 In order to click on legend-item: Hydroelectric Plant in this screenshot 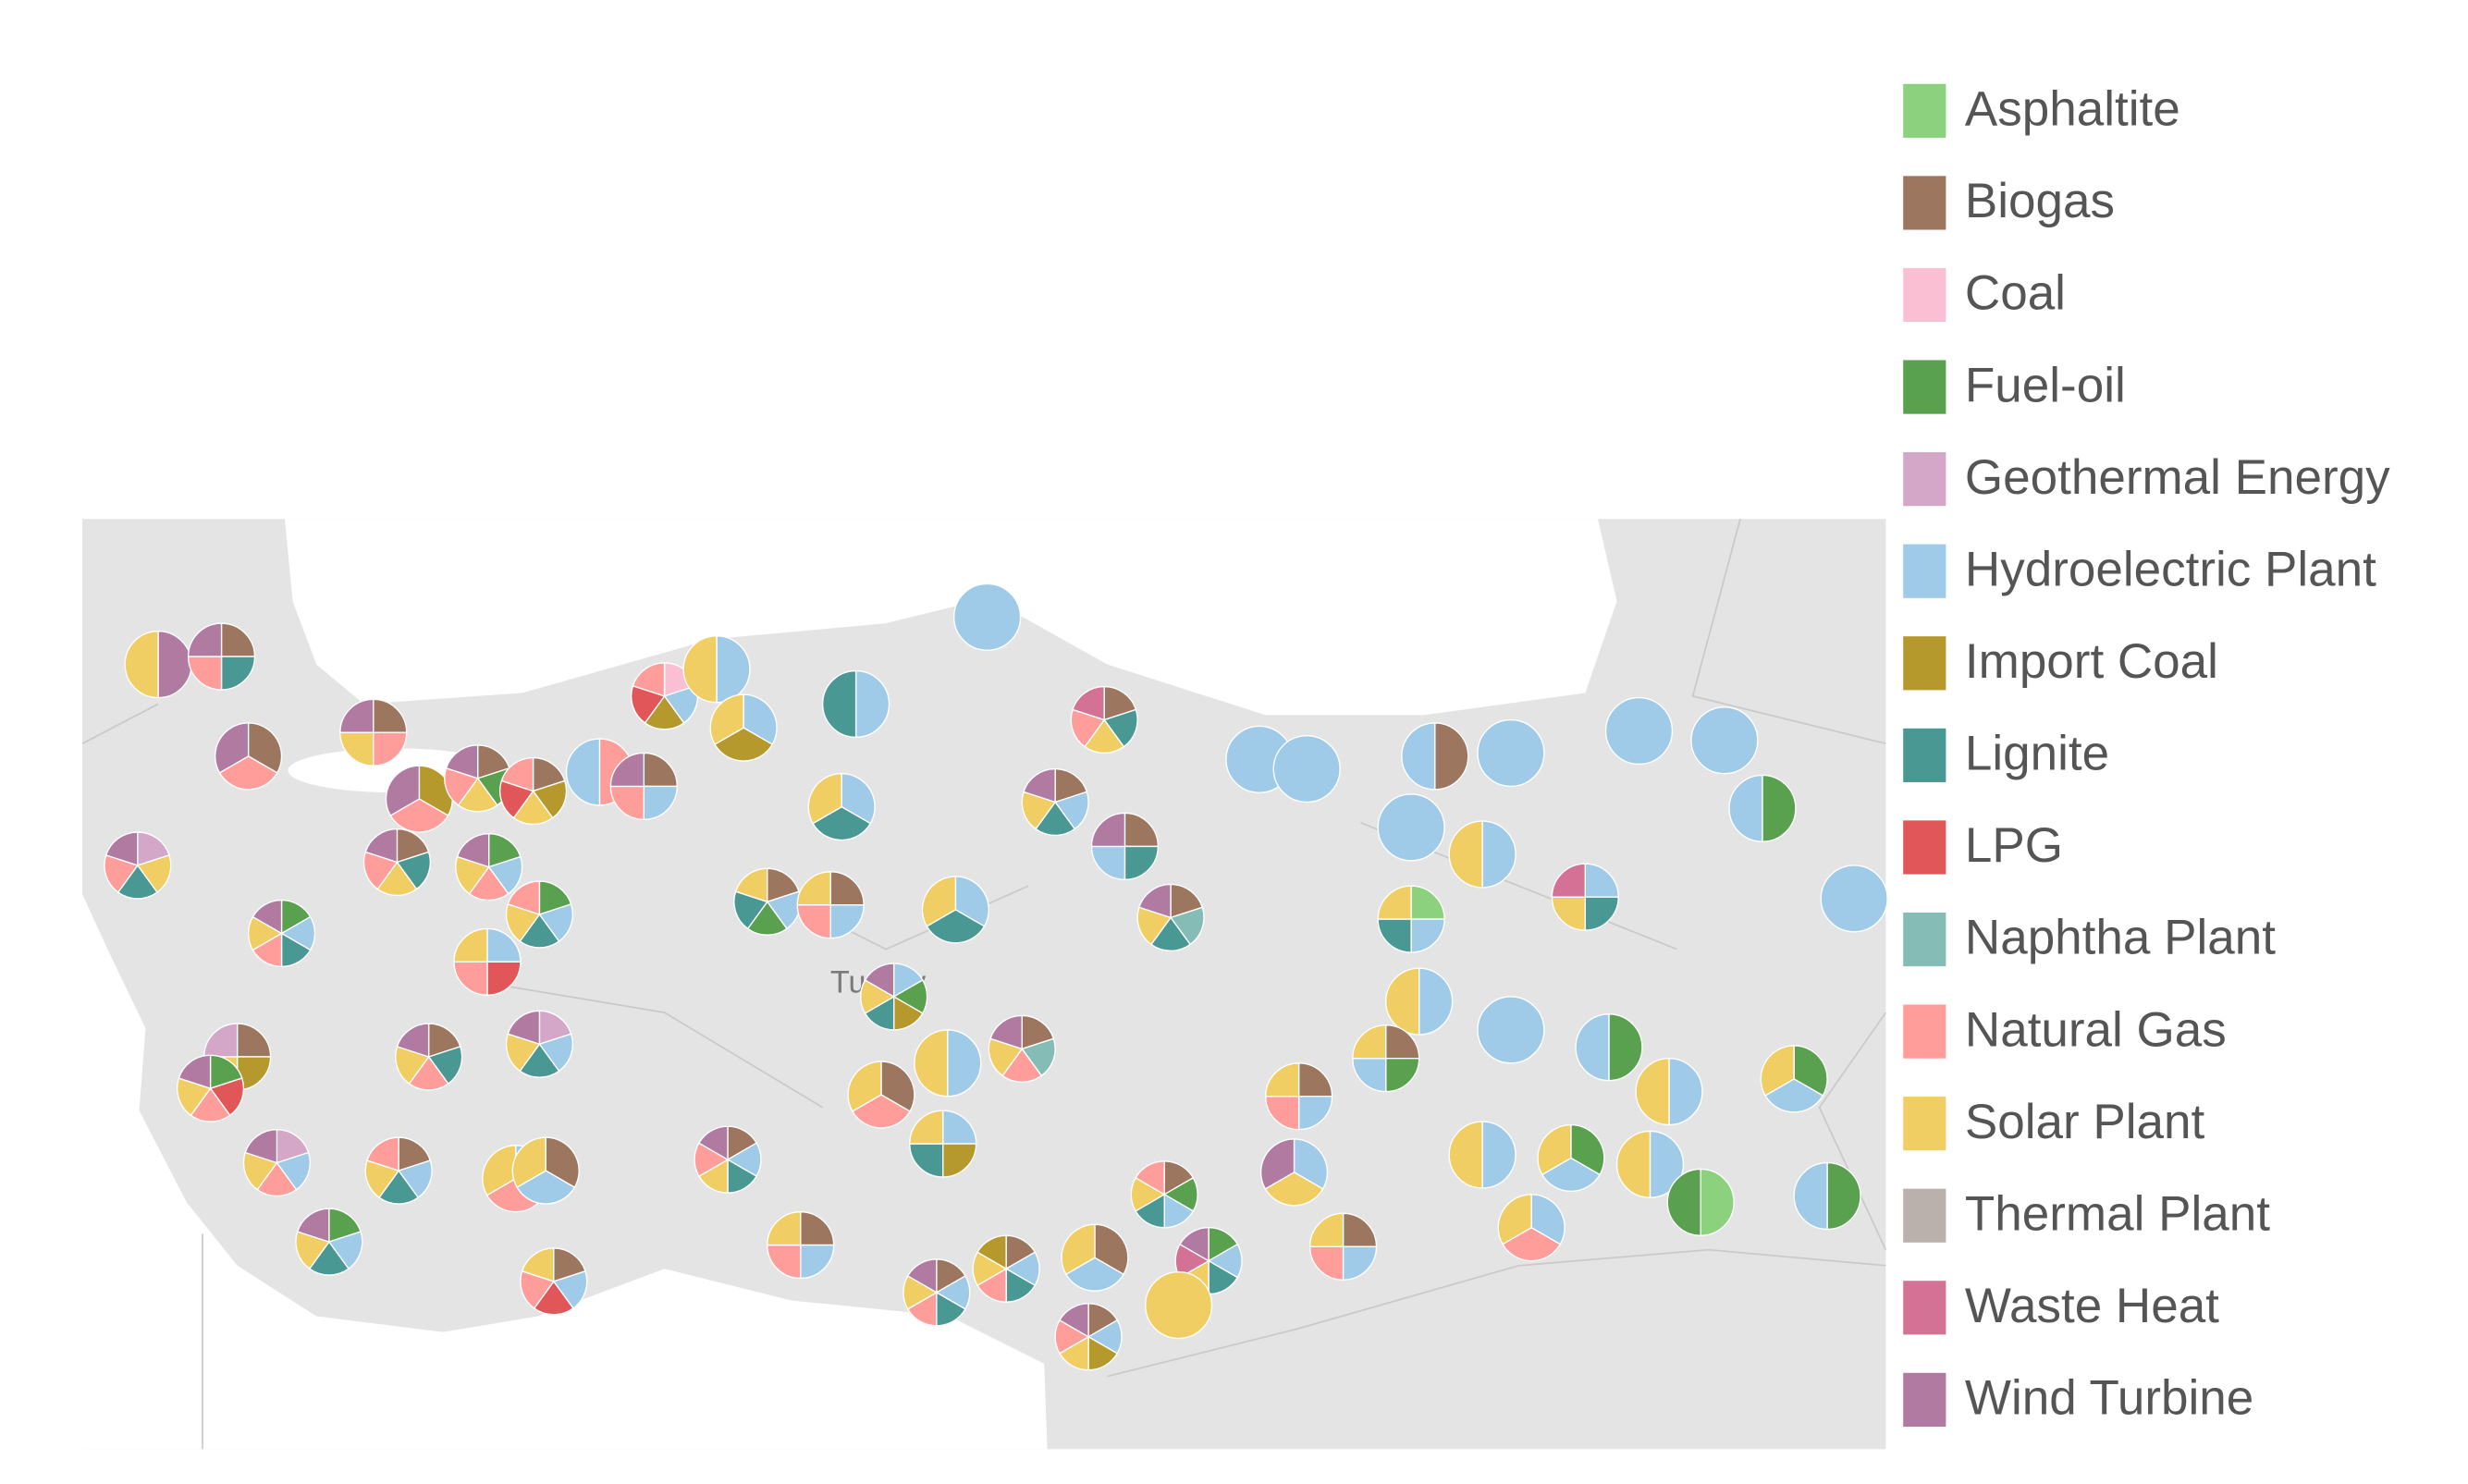, I will do `click(2139, 570)`.